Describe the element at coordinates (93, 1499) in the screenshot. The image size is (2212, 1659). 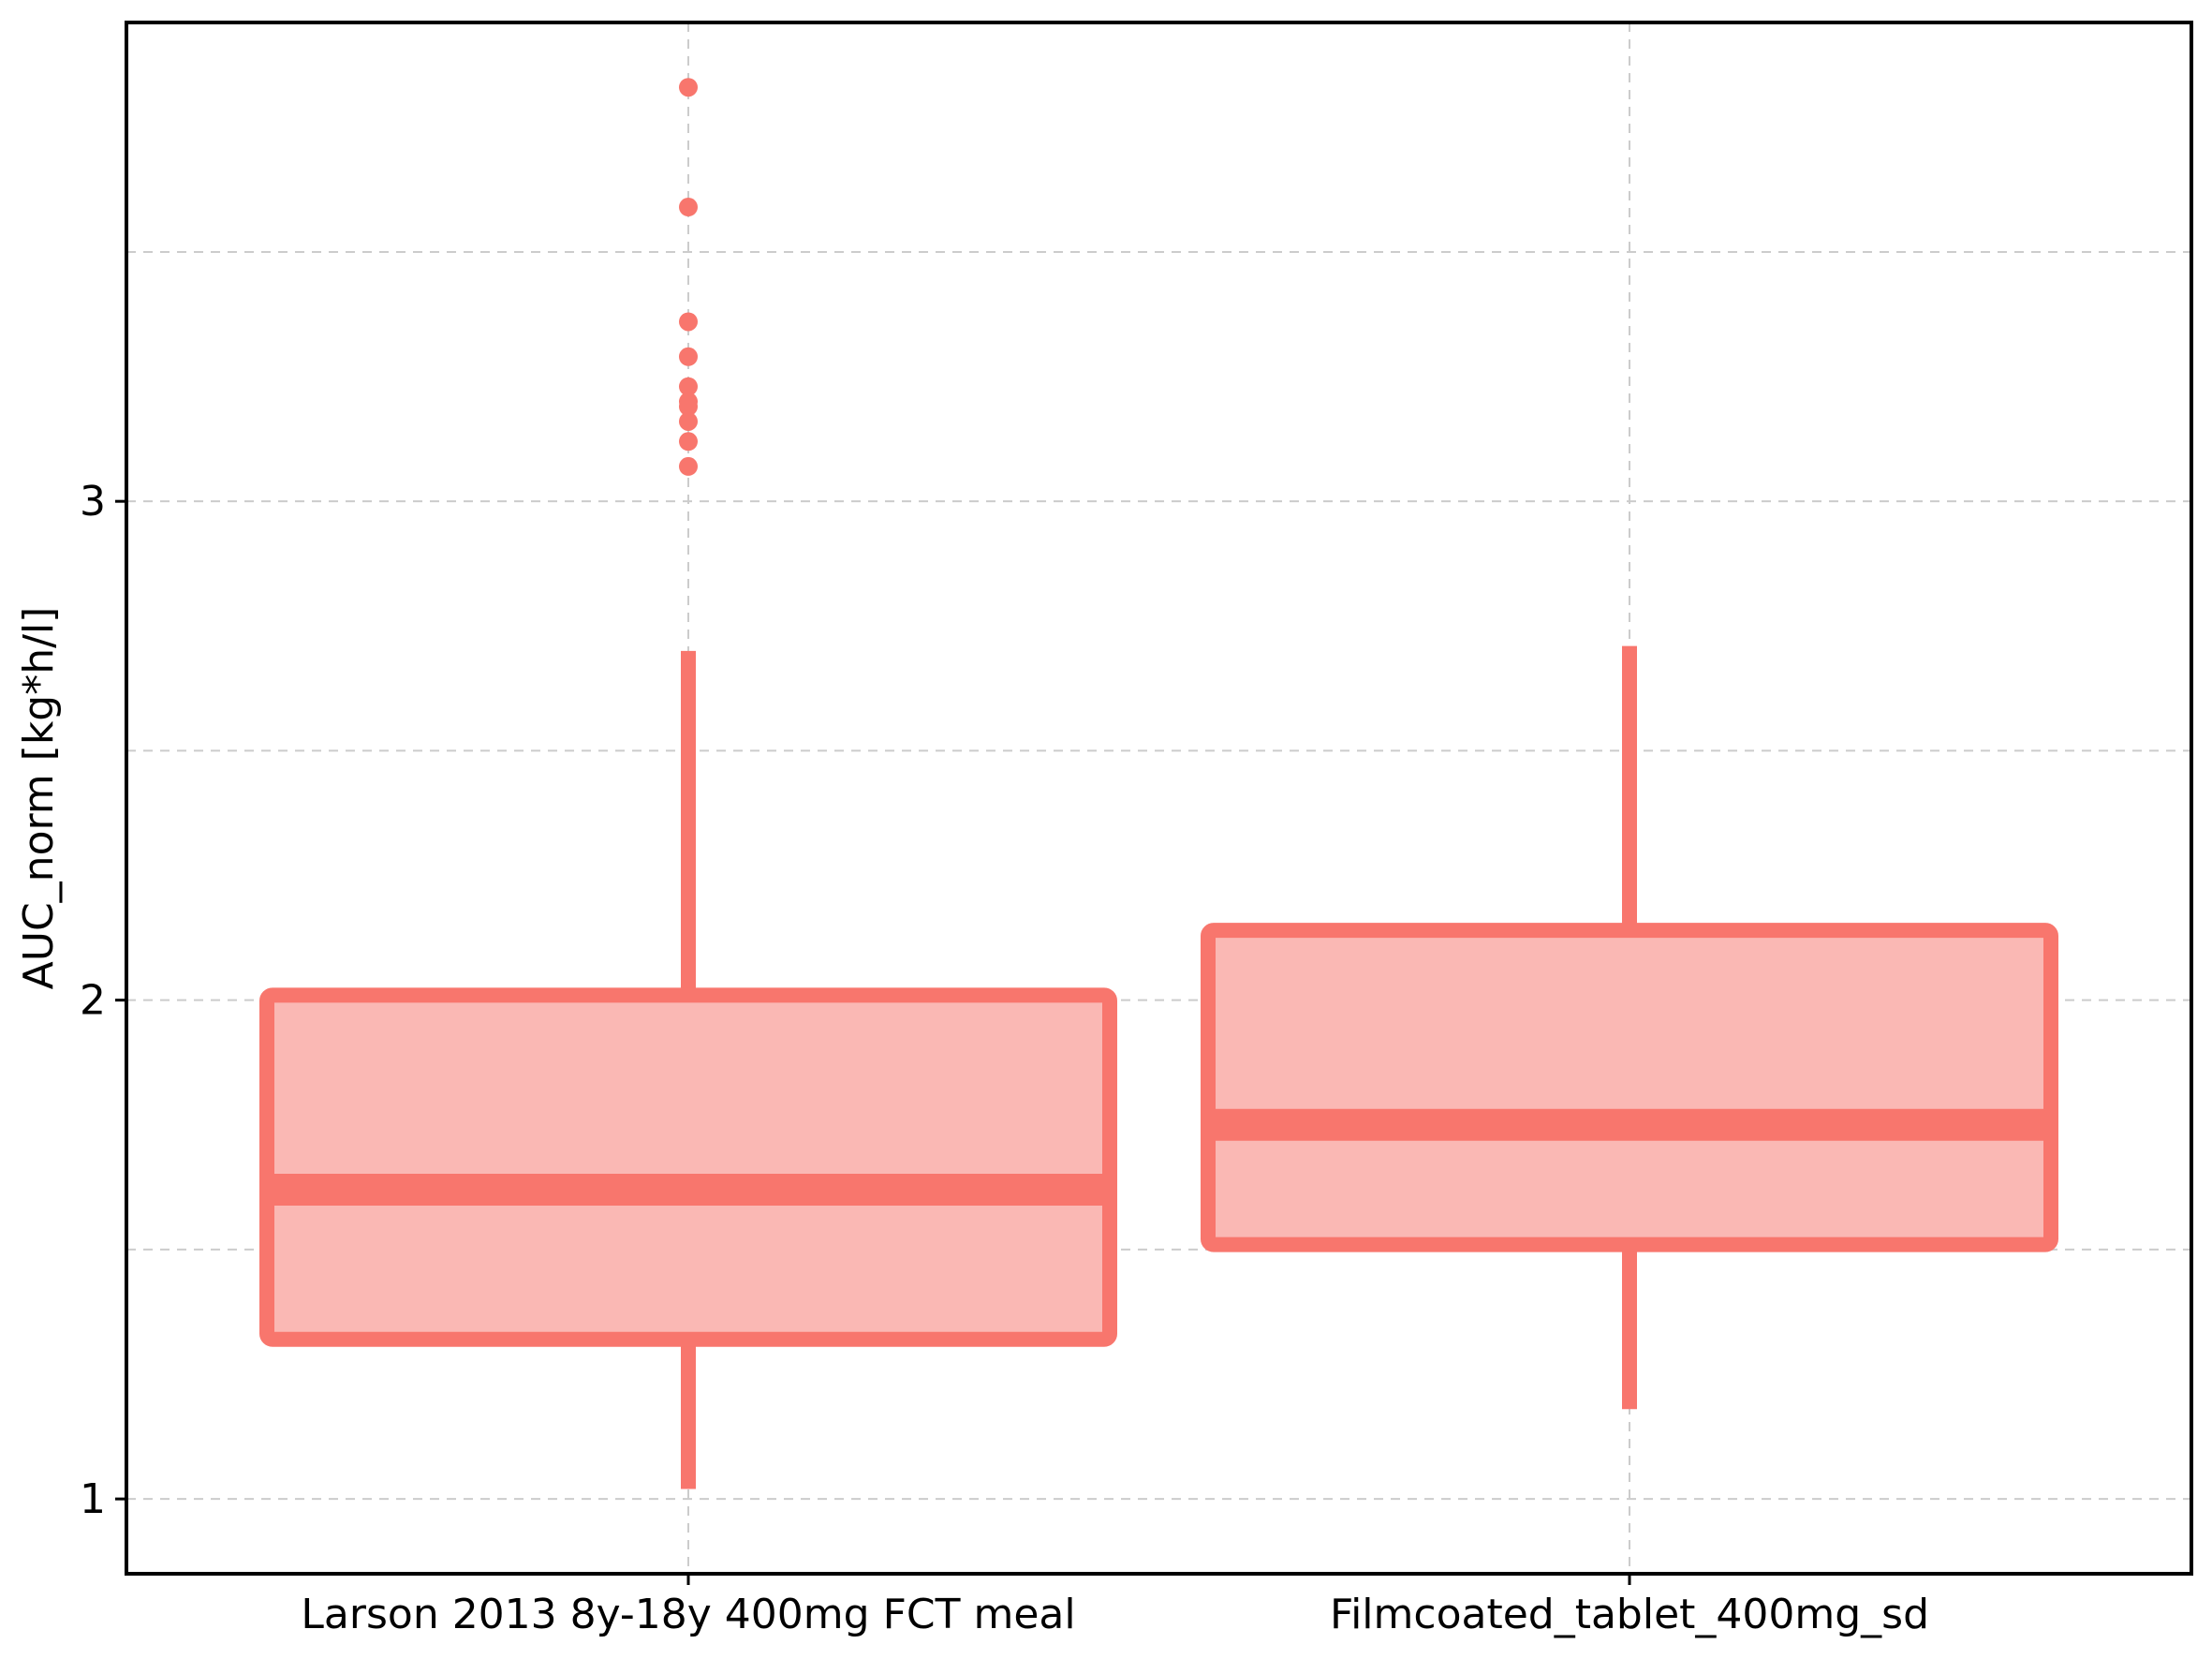
I see `y-tick-label: 1` at that location.